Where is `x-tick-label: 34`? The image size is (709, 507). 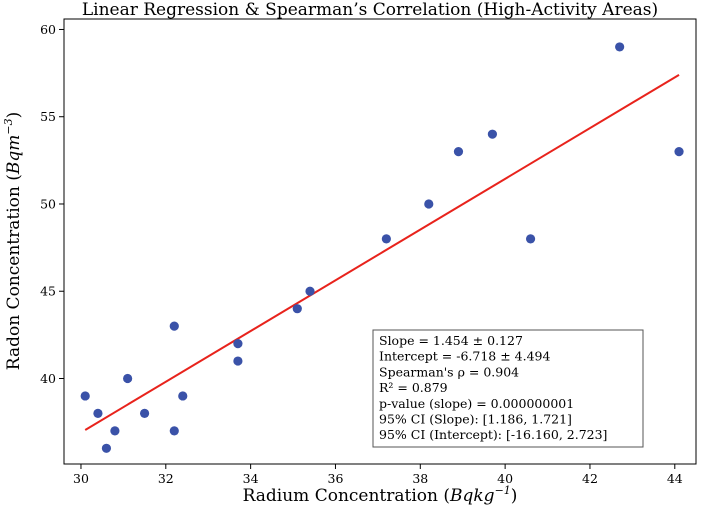 x-tick-label: 34 is located at coordinates (251, 478).